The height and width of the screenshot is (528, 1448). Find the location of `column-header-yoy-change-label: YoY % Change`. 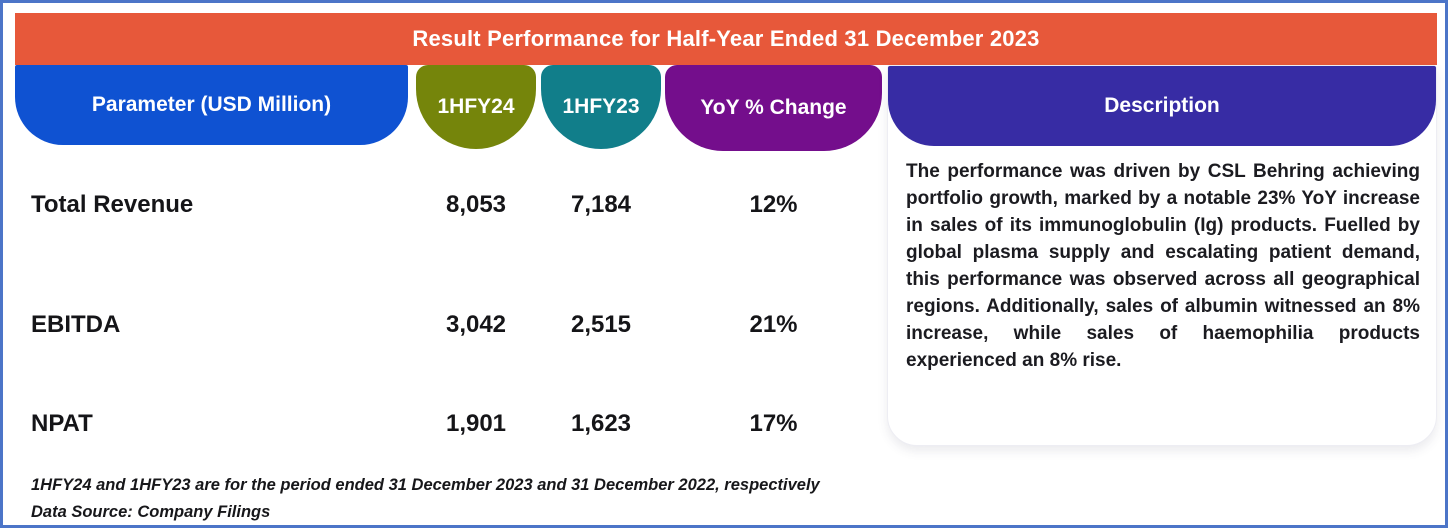

column-header-yoy-change-label: YoY % Change is located at coordinates (773, 107).